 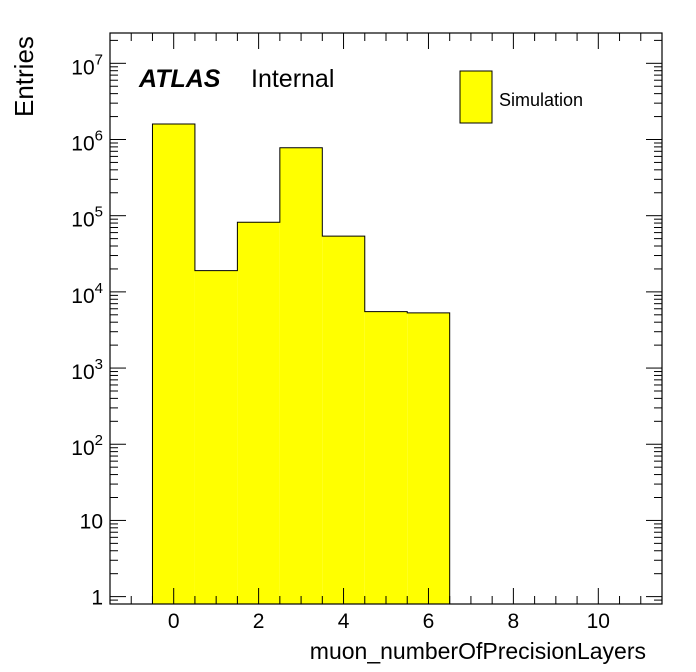 I want to click on legend: Simulation, so click(x=521, y=97).